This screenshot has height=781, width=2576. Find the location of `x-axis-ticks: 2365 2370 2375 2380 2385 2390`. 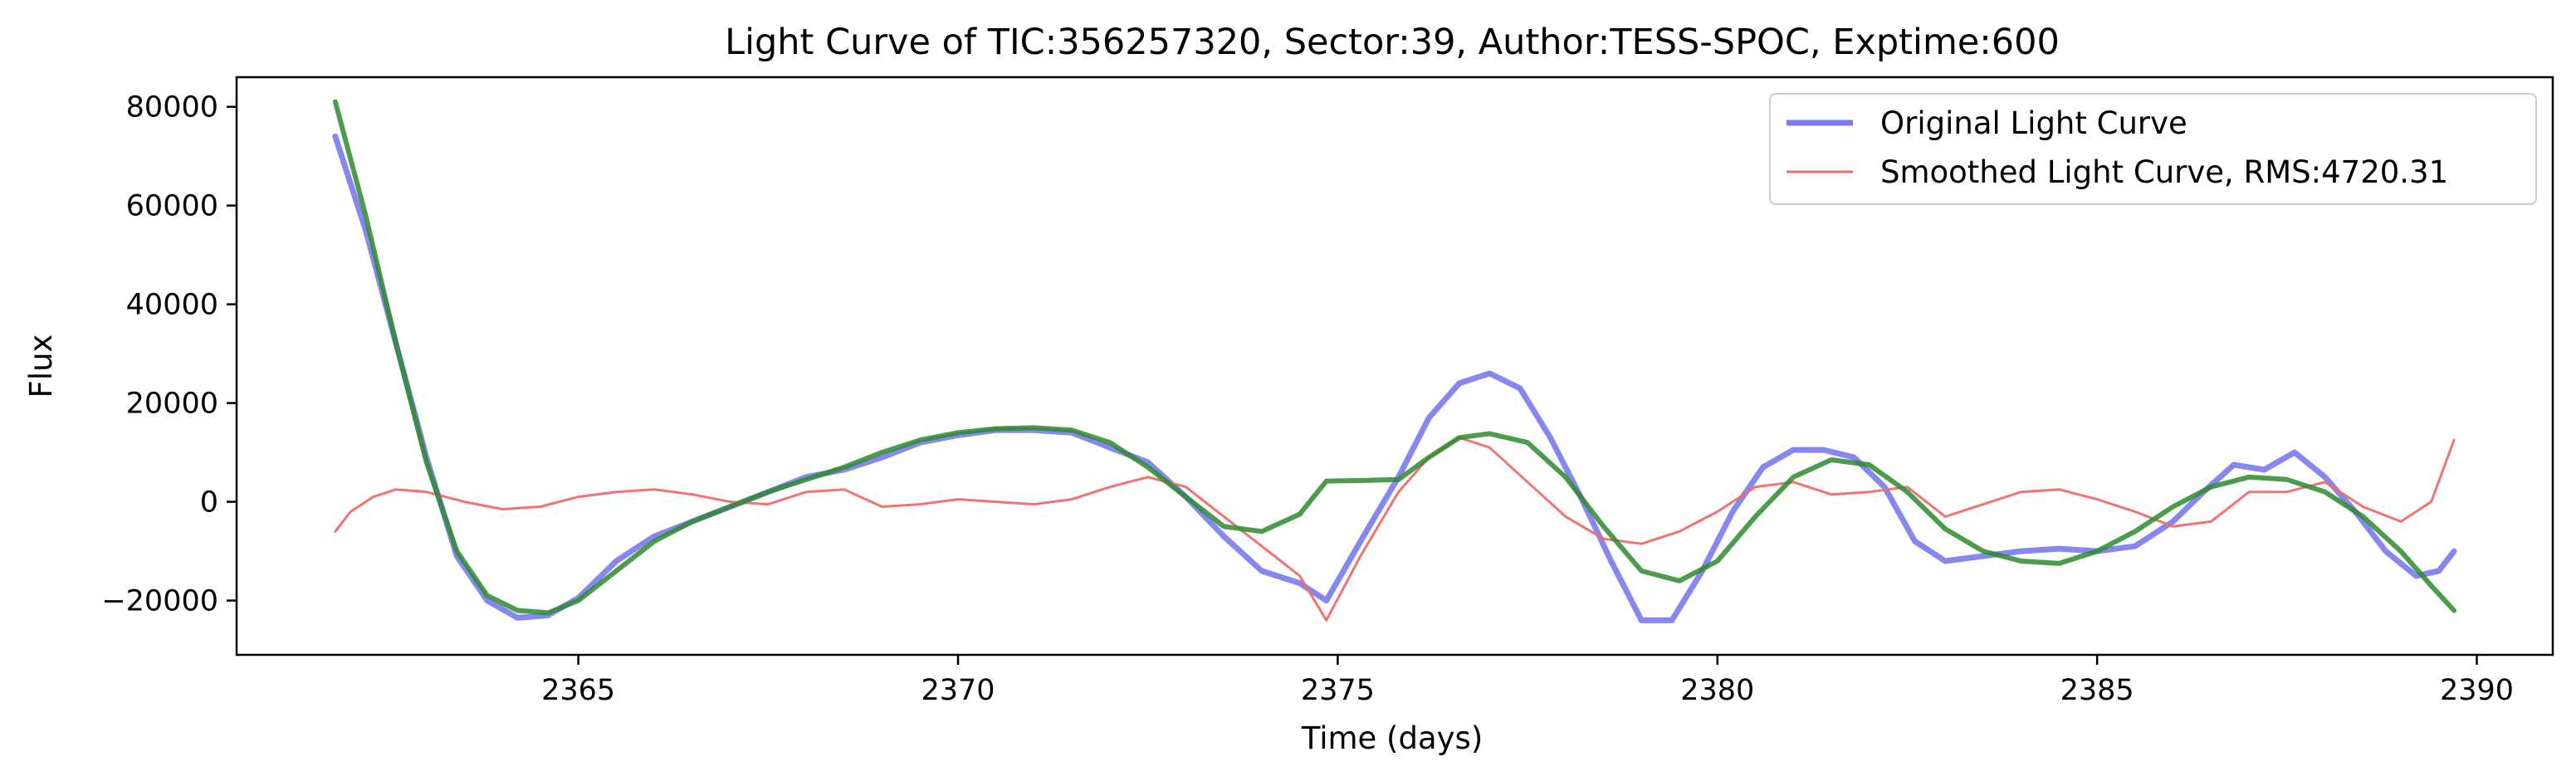

x-axis-ticks: 2365 2370 2375 2380 2385 2390 is located at coordinates (1527, 681).